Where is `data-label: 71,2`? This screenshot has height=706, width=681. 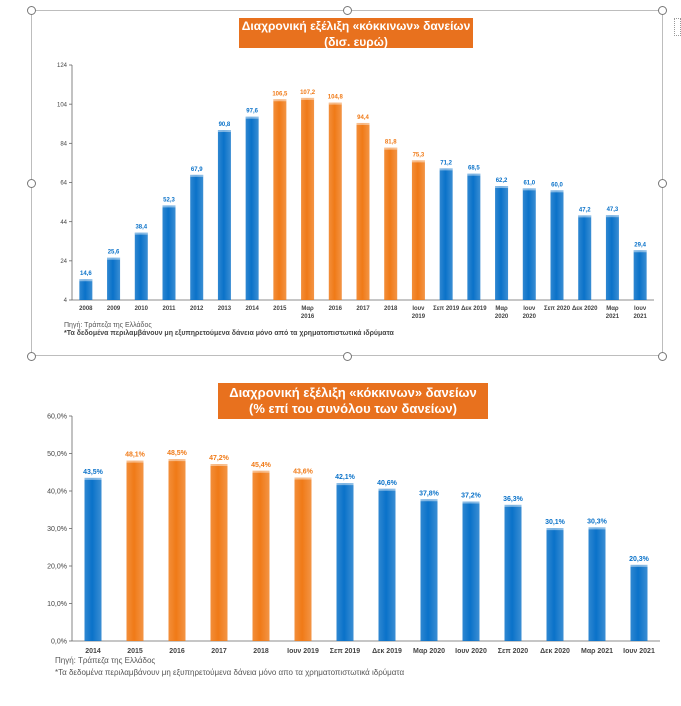 data-label: 71,2 is located at coordinates (446, 163).